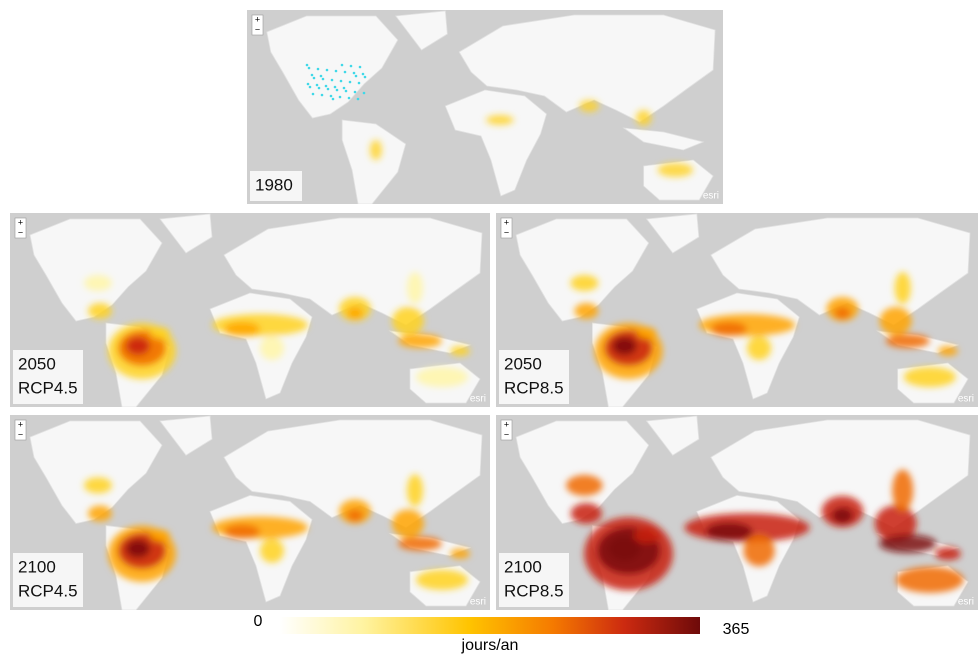  I want to click on legend-unit: jours/an, so click(490, 645).